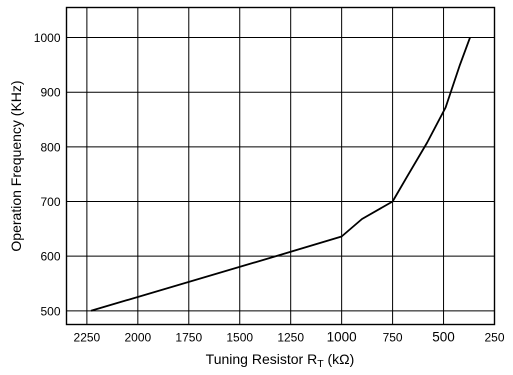 Image resolution: width=513 pixels, height=375 pixels. Describe the element at coordinates (443, 337) in the screenshot. I see `x-tick-label-500: 500` at that location.